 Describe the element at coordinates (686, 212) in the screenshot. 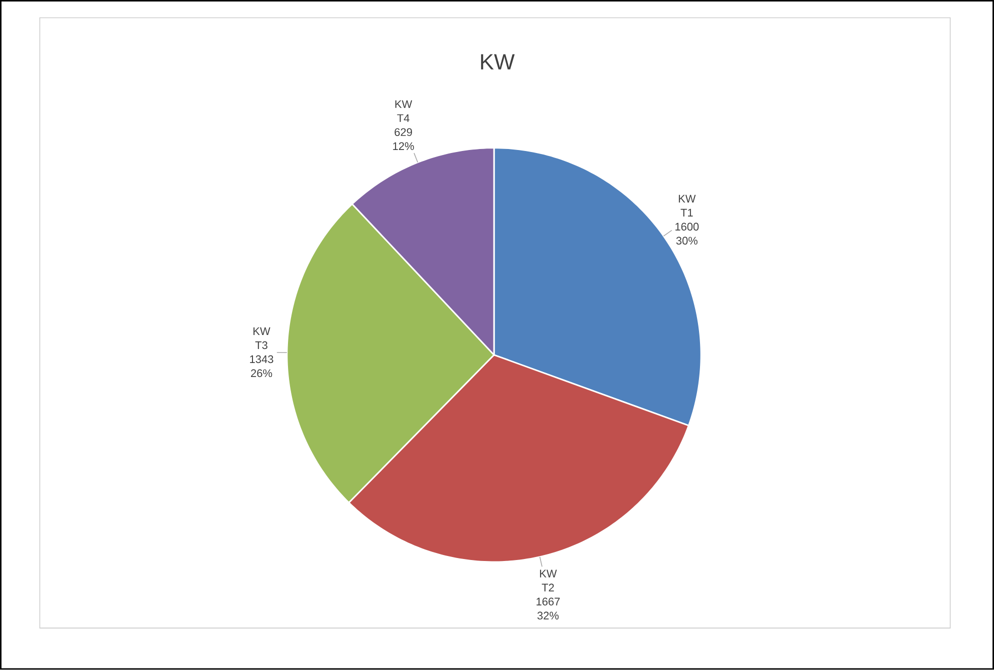

I see `slice-label: T1` at that location.